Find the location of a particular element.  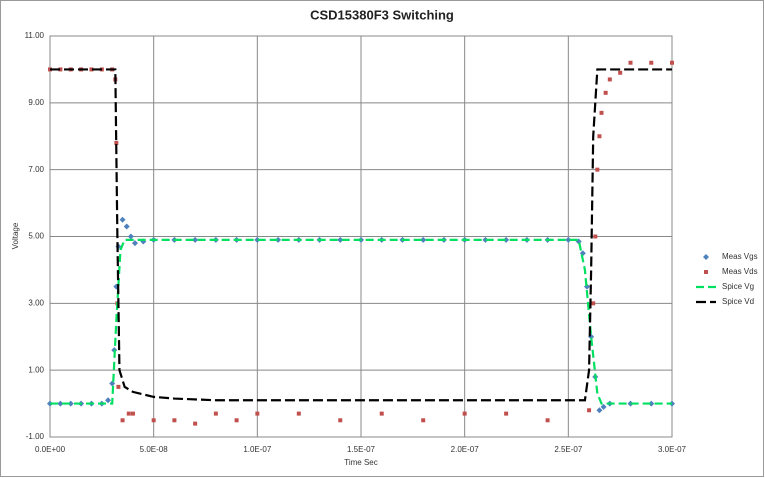

x-tick-label: 1.5E-07 is located at coordinates (361, 449).